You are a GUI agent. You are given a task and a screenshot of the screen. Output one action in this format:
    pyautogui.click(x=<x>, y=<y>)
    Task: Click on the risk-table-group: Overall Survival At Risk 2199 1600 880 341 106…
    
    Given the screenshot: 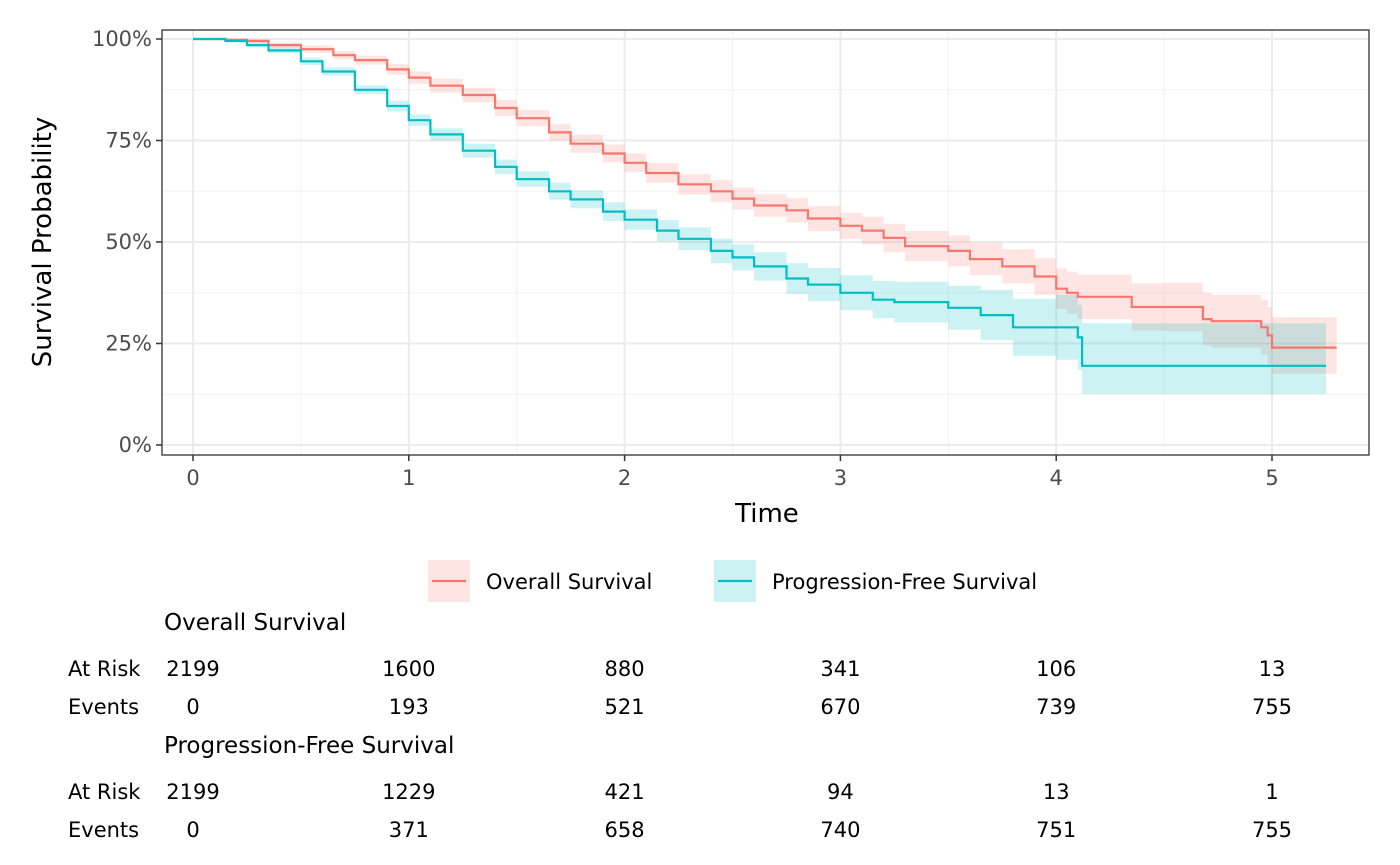 What is the action you would take?
    pyautogui.click(x=680, y=664)
    